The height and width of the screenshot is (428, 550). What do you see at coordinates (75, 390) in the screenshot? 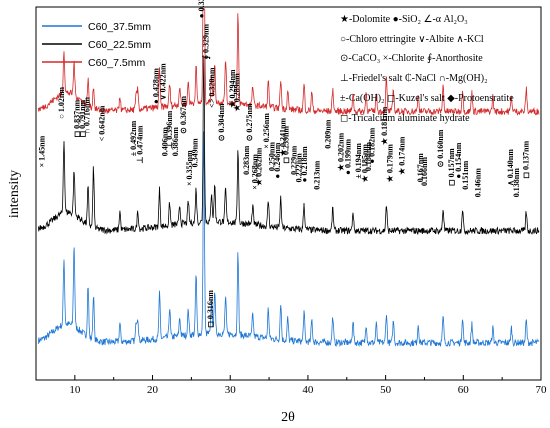
I see `x-tick-label: 10` at bounding box center [75, 390].